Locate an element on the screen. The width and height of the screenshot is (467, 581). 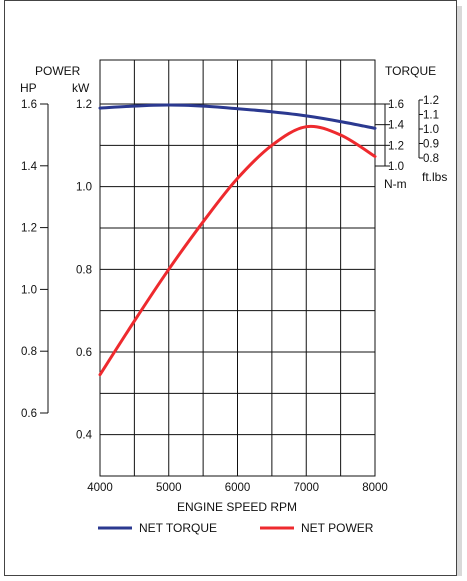
ftlbs-axis-unit: ft.lbs is located at coordinates (434, 177).